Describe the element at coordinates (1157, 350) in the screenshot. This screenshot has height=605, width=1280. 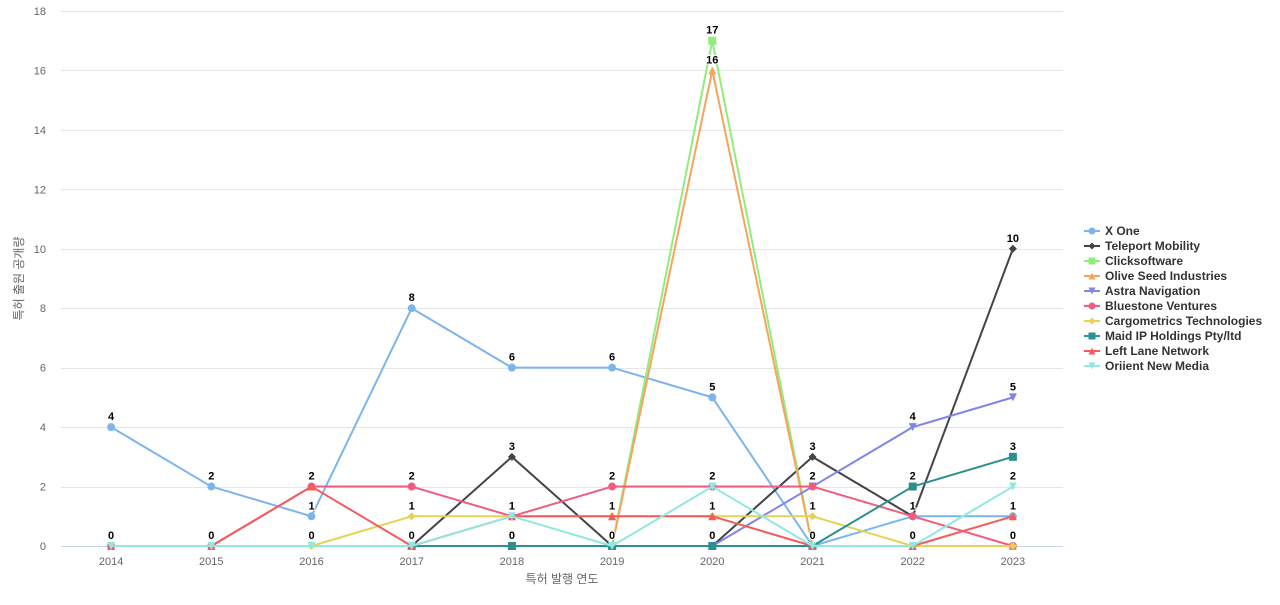
I see `legend-label: Left Lane Network` at that location.